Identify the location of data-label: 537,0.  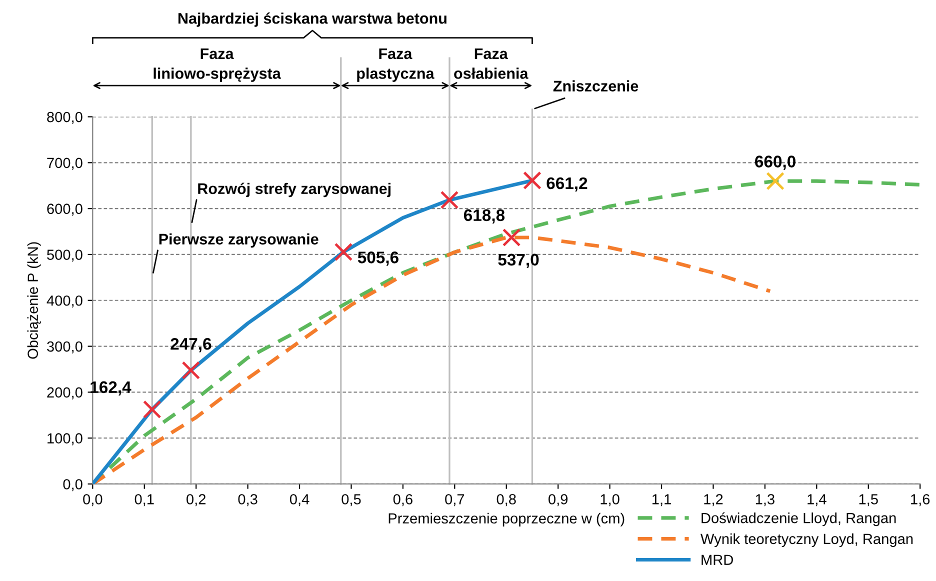
(518, 261).